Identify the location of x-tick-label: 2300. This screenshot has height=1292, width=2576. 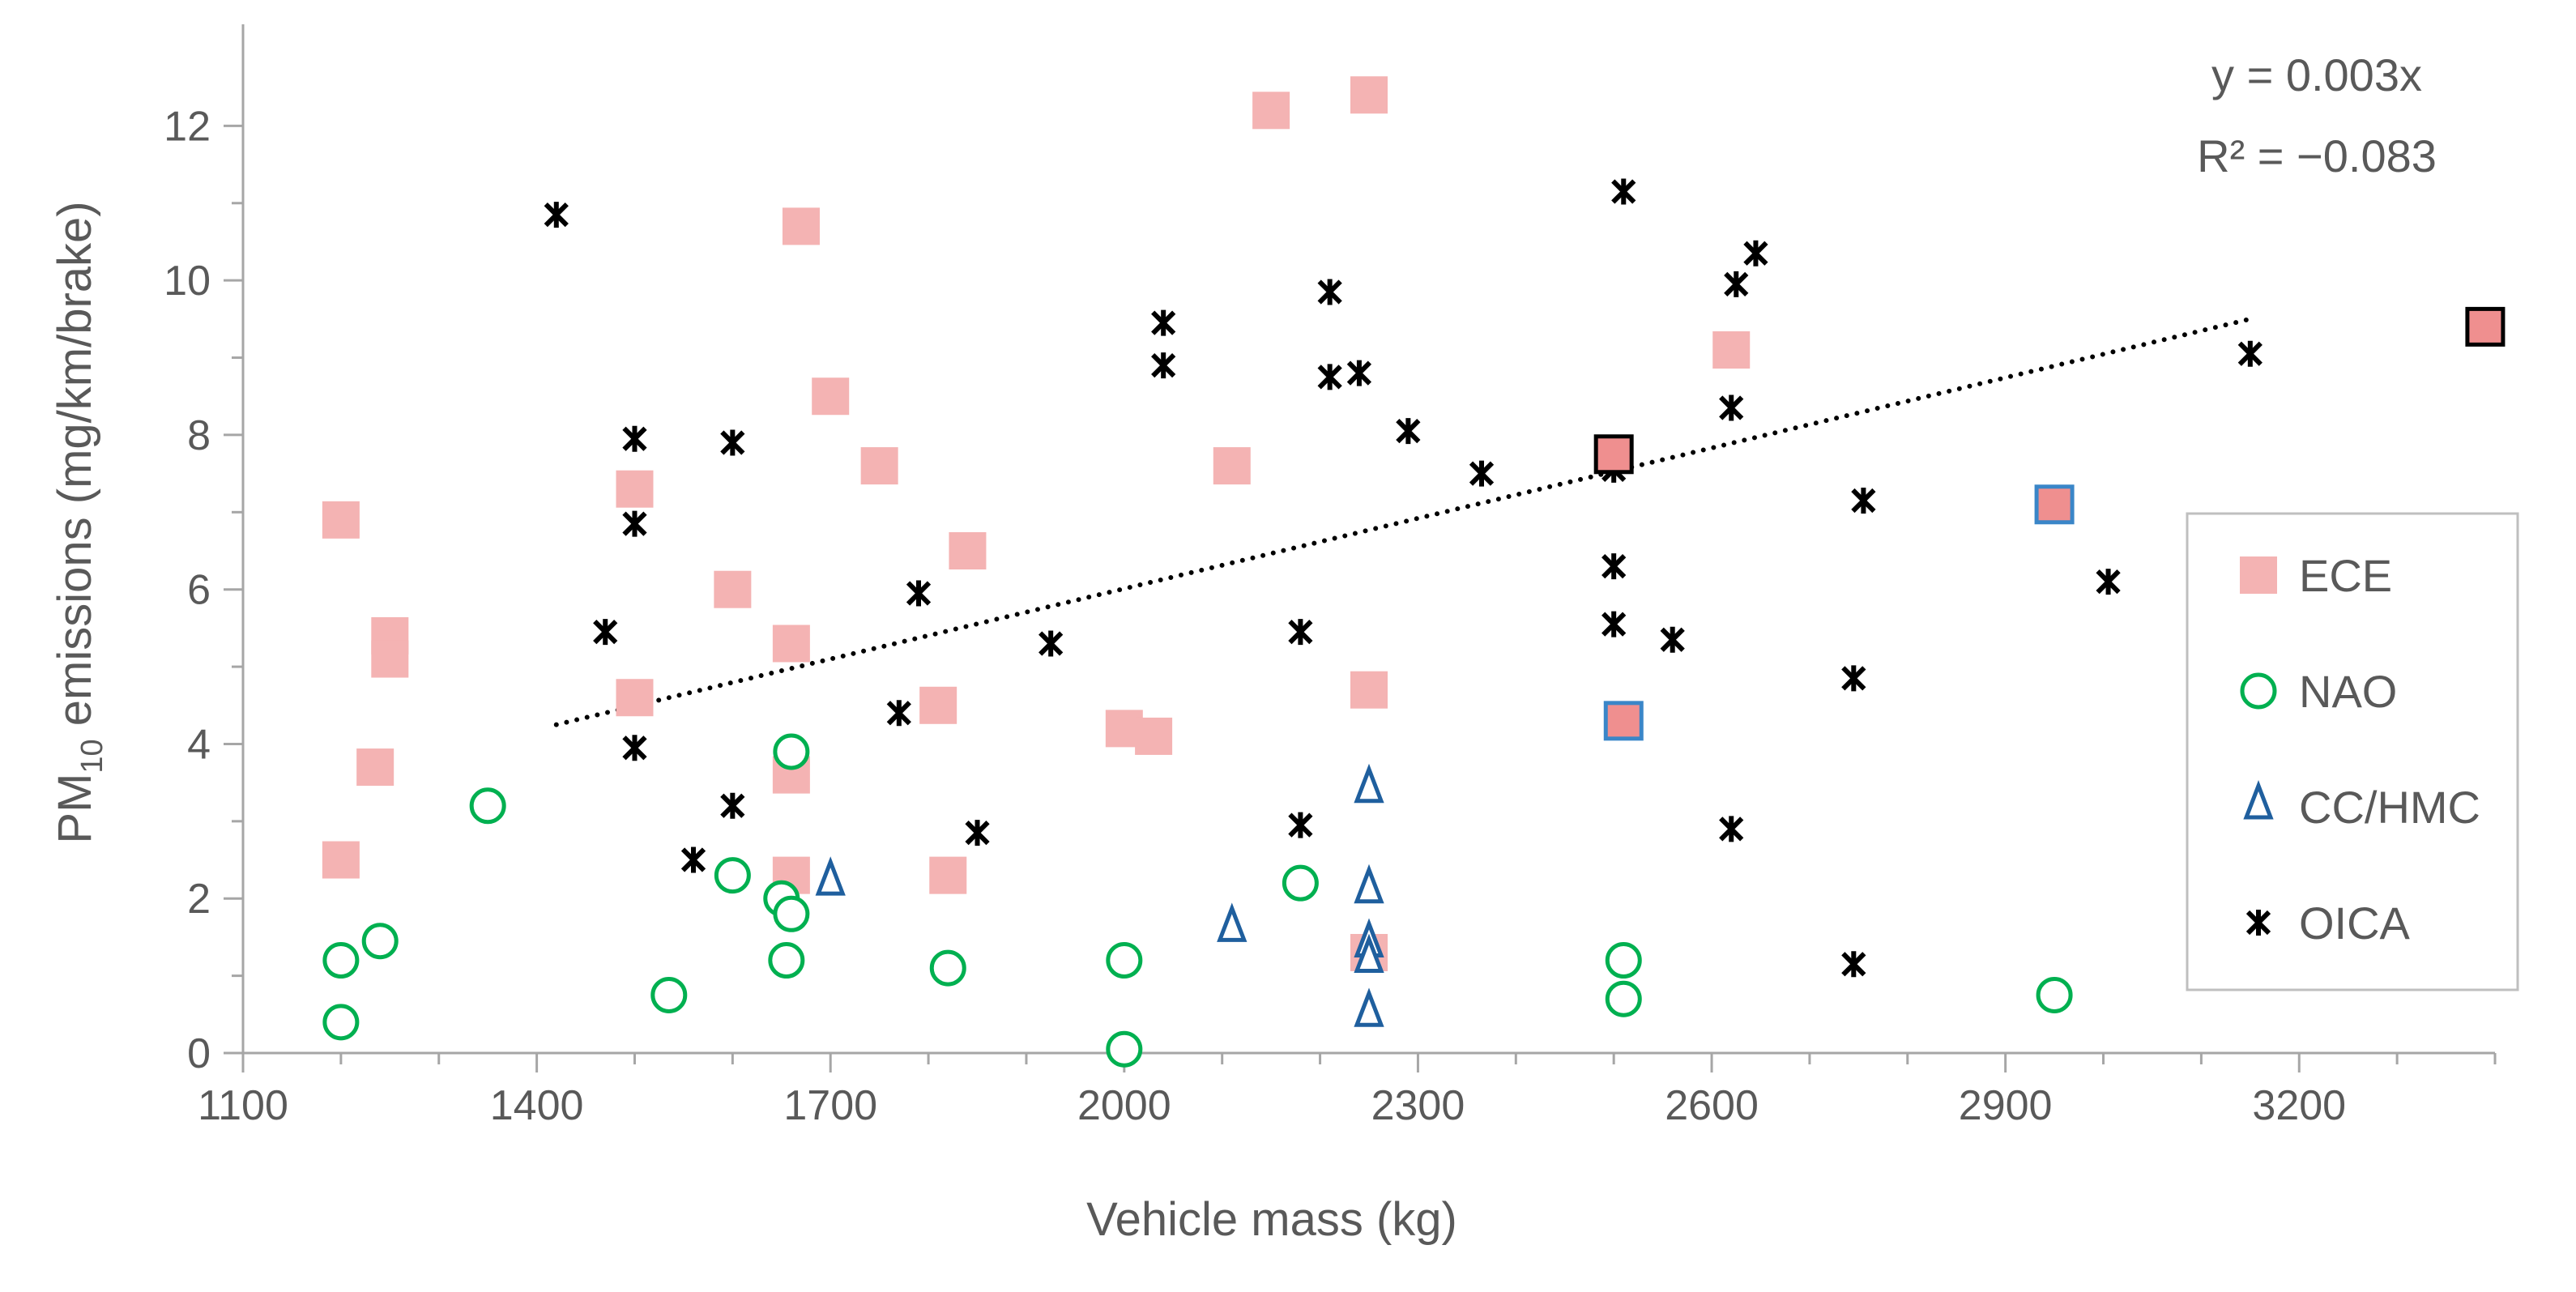
(1418, 1105).